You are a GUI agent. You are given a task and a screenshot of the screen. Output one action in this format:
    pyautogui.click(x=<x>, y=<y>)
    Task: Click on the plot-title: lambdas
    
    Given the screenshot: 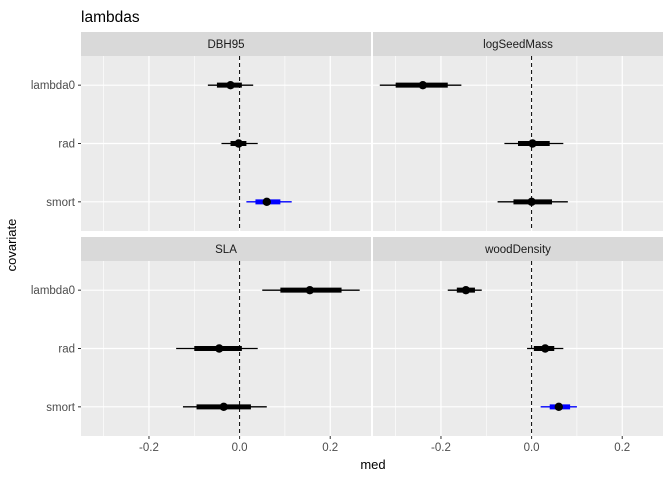 What is the action you would take?
    pyautogui.click(x=110, y=17)
    